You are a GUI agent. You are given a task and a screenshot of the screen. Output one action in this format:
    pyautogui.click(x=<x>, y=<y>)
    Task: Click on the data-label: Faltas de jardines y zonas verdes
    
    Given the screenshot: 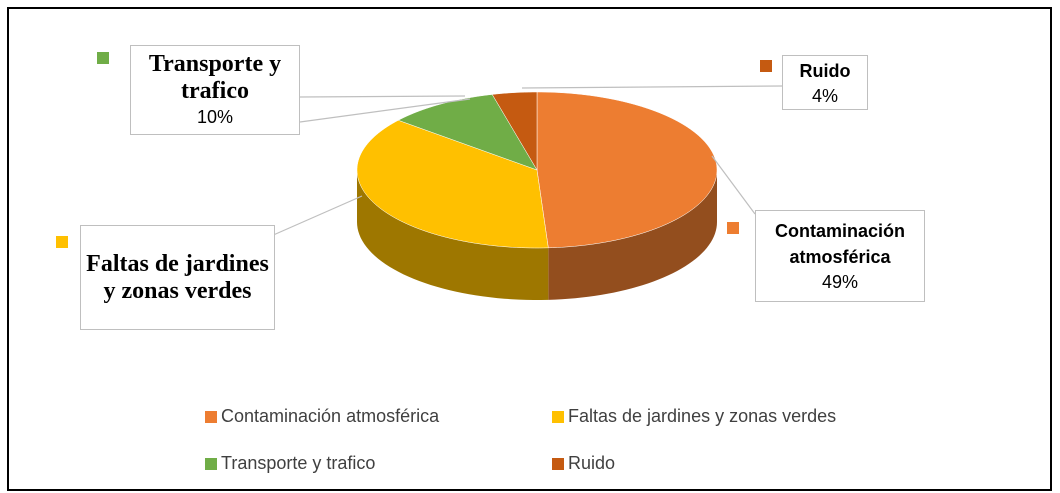 What is the action you would take?
    pyautogui.click(x=177, y=277)
    